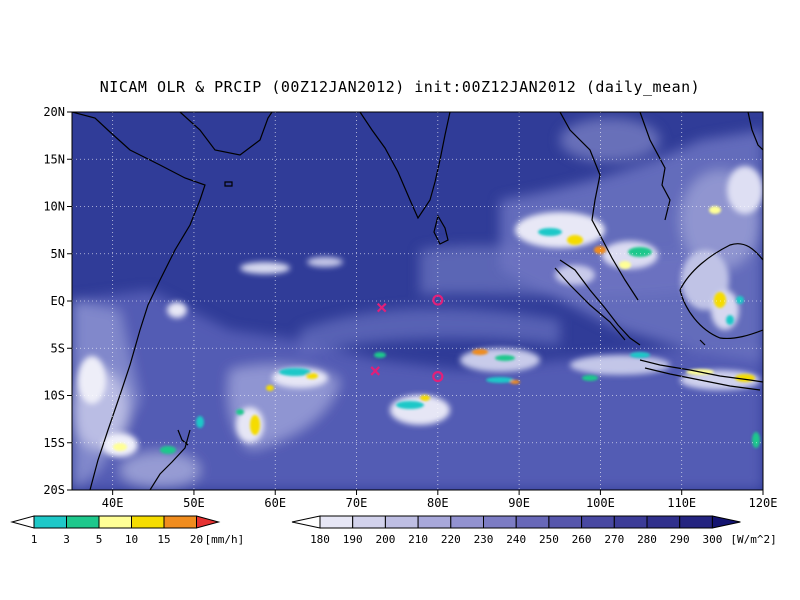 The width and height of the screenshot is (800, 600). What do you see at coordinates (763, 503) in the screenshot?
I see `lon-tick-label: 120E` at bounding box center [763, 503].